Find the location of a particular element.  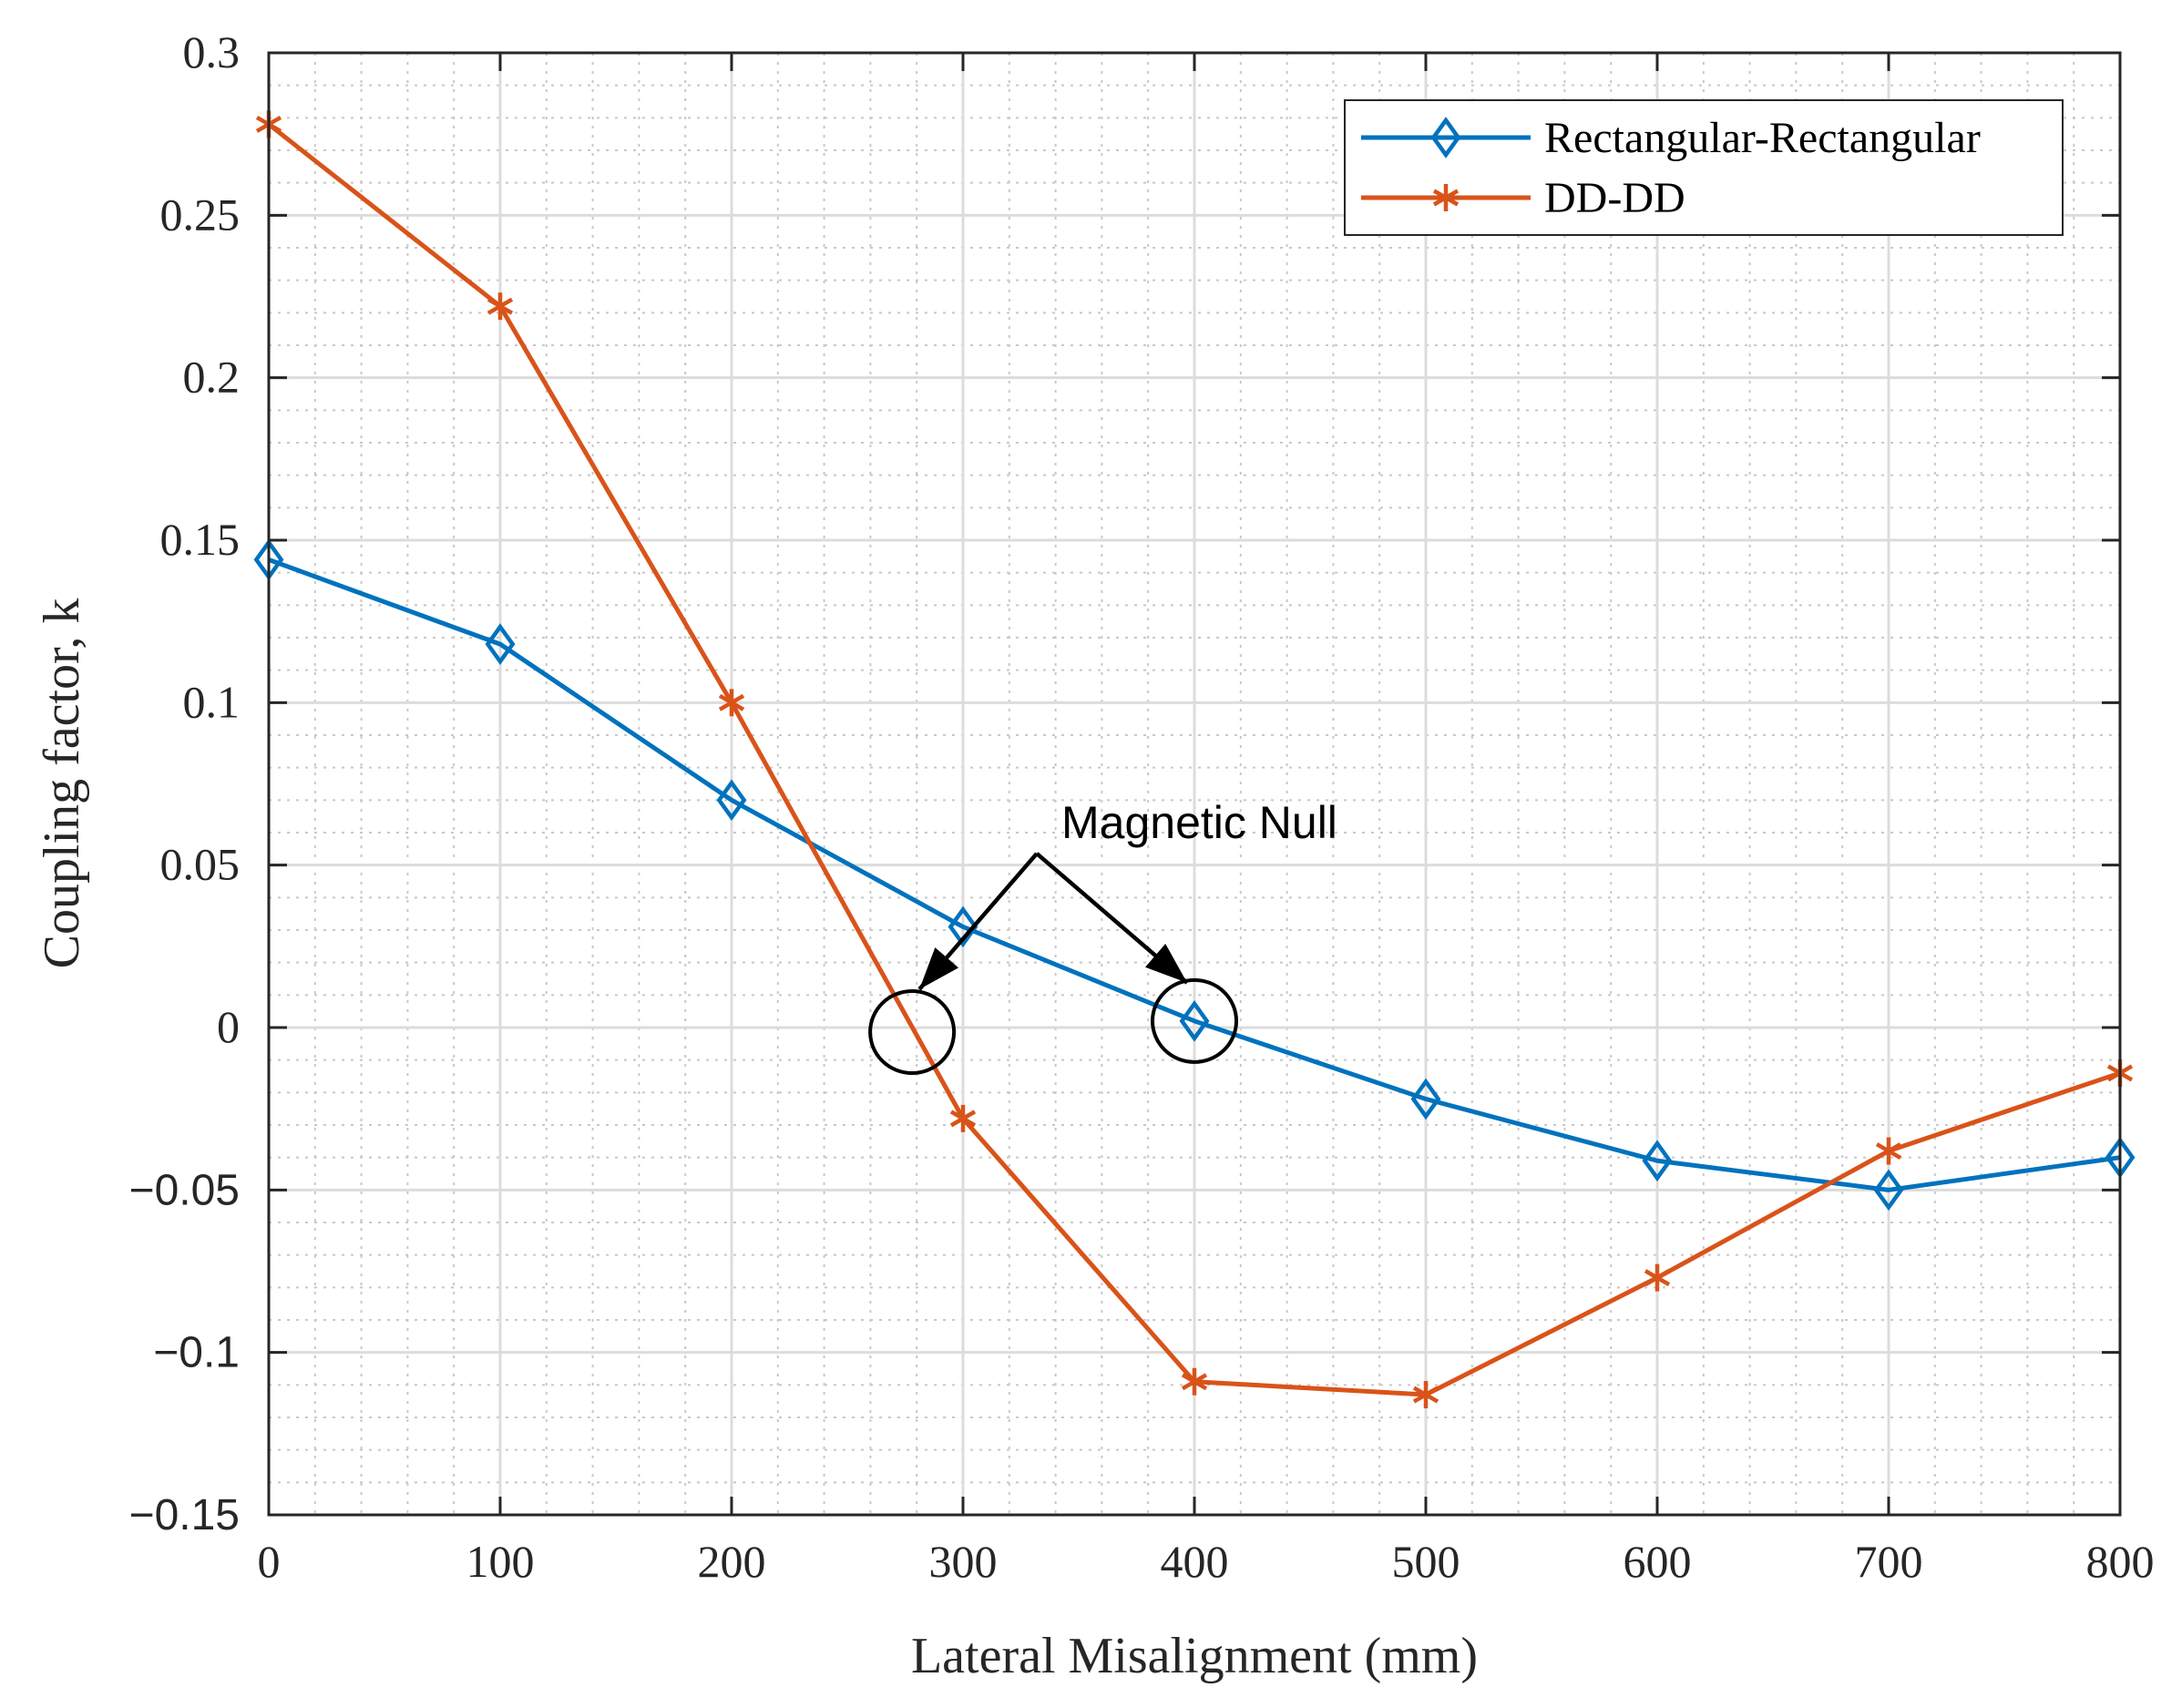

legend-box is located at coordinates (1704, 167).